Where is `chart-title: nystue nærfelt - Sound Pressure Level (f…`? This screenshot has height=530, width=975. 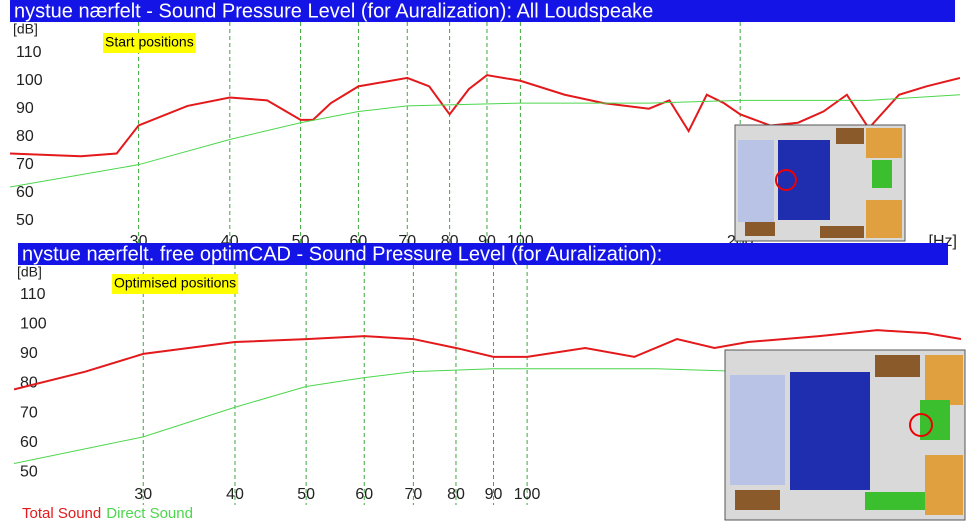 chart-title: nystue nærfelt - Sound Pressure Level (f… is located at coordinates (333, 11).